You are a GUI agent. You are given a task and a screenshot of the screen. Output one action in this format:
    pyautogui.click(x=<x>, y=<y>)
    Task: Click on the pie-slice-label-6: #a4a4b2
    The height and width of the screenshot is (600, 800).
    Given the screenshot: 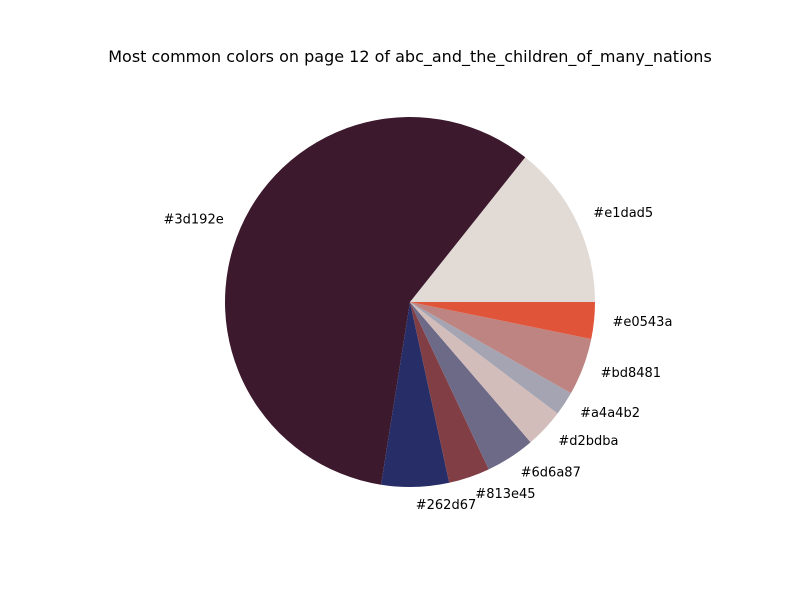 What is the action you would take?
    pyautogui.click(x=610, y=413)
    